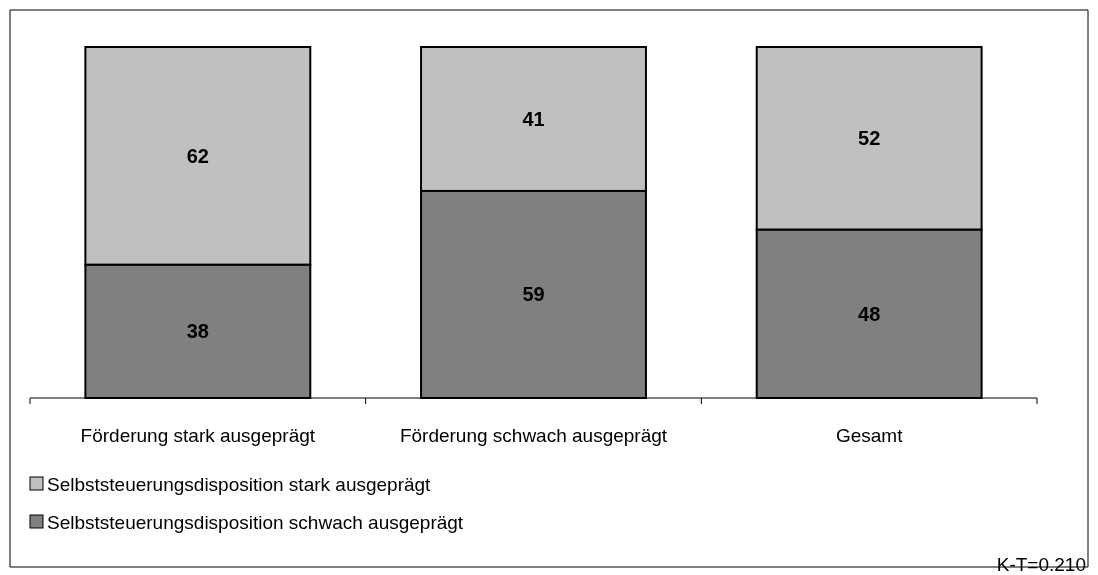 This screenshot has width=1098, height=575. Describe the element at coordinates (869, 435) in the screenshot. I see `x-tick-label: Gesamt` at that location.